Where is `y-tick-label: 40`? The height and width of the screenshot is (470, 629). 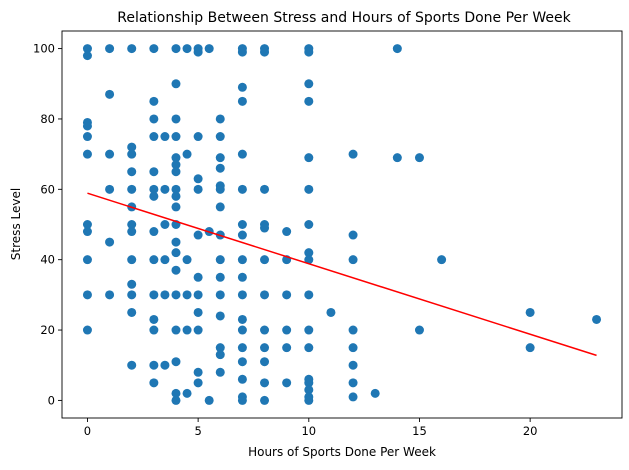
y-tick-label: 40 is located at coordinates (47, 260).